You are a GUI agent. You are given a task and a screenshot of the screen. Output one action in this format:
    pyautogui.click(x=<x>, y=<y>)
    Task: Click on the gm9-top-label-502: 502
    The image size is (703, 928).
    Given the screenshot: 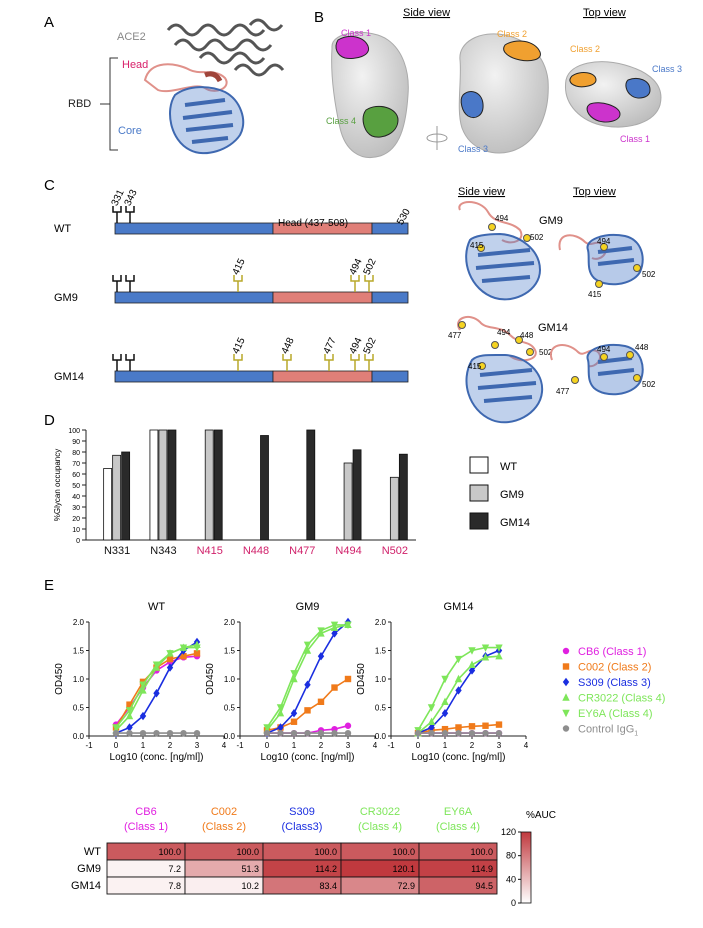 What is the action you would take?
    pyautogui.click(x=649, y=274)
    